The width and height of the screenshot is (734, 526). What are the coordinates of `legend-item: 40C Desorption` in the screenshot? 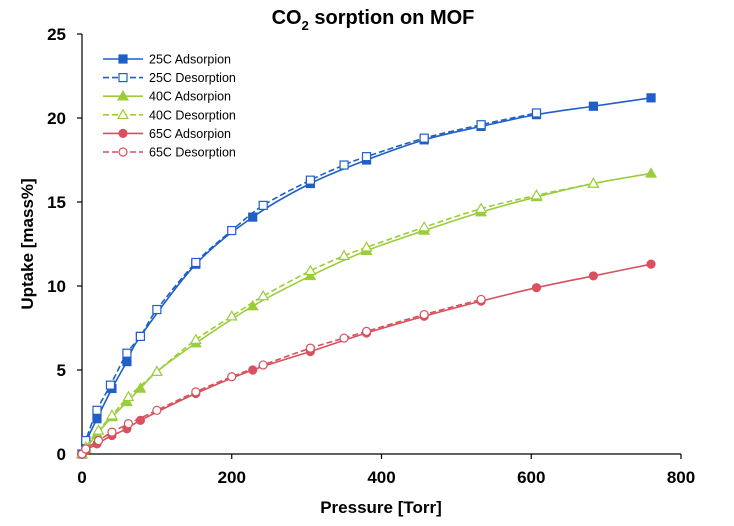 It's located at (169, 115).